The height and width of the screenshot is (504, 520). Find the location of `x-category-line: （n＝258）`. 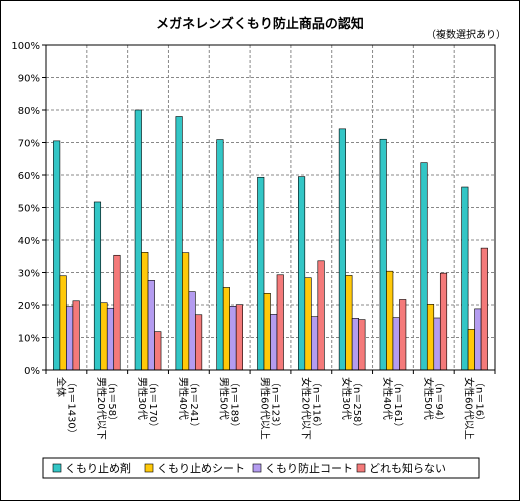

x-category-line: （n＝258） is located at coordinates (357, 404).